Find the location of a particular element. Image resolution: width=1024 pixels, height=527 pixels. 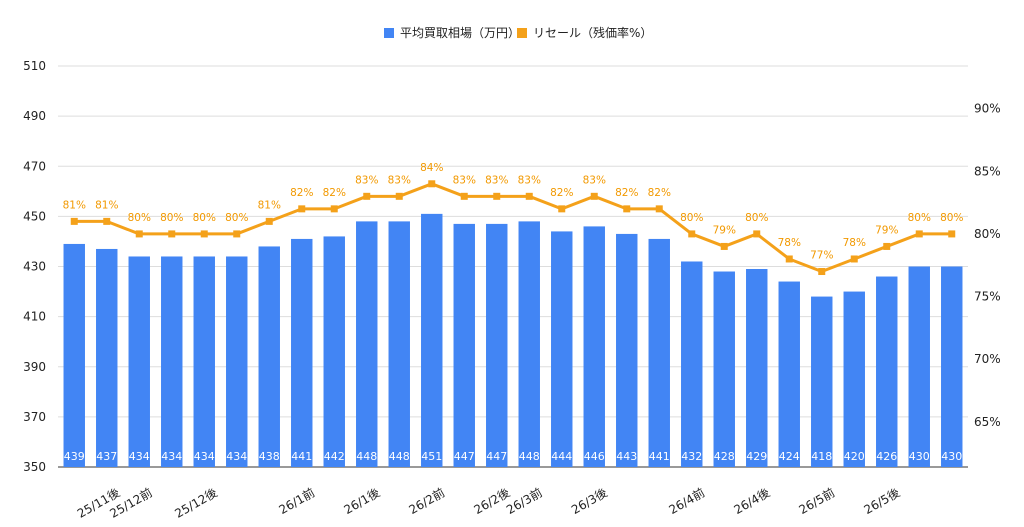

resale-line is located at coordinates (513, 228).